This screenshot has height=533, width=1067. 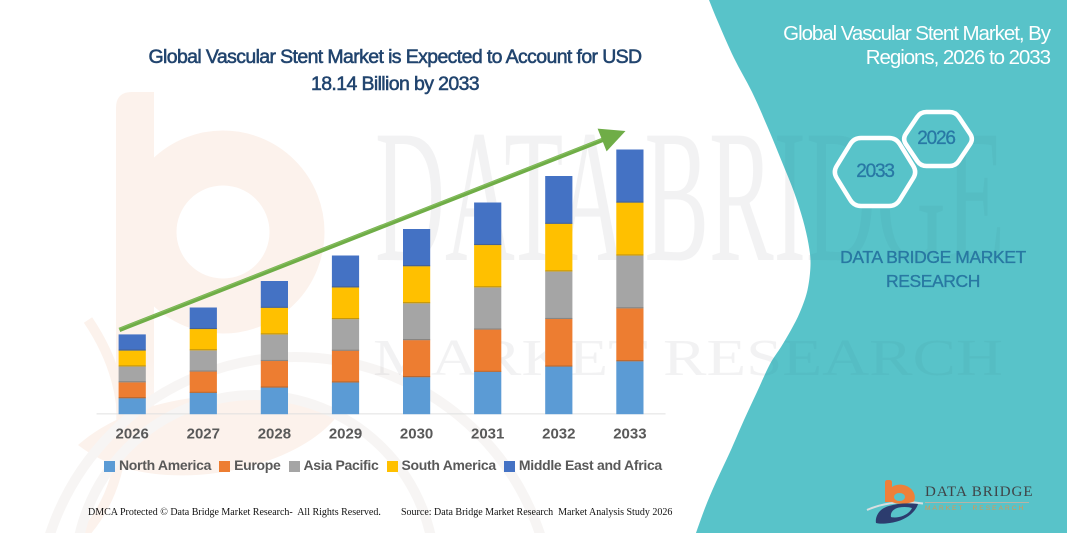 I want to click on svg-text: 2029, so click(x=345, y=434).